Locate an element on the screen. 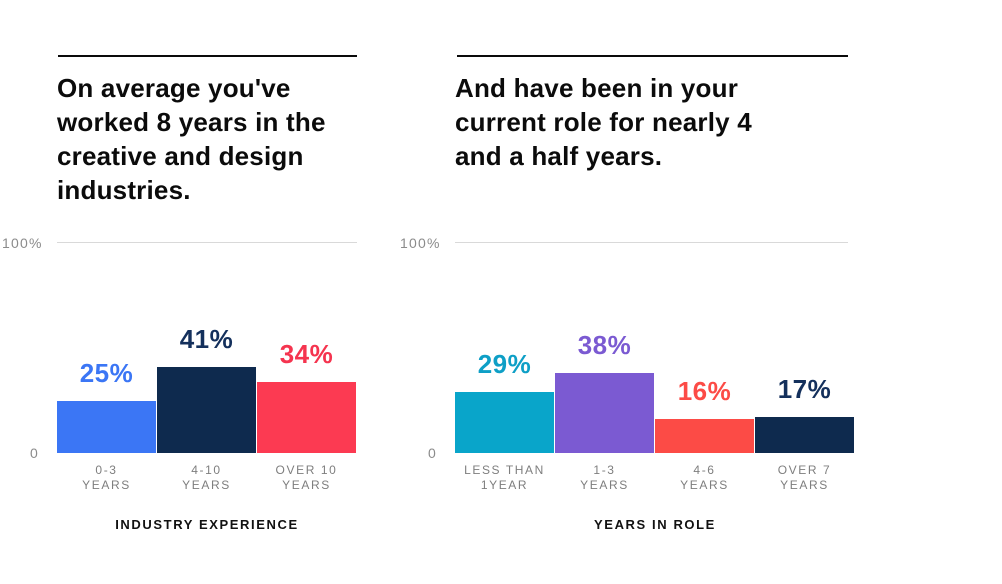 This screenshot has width=1002, height=584. bar-value-label: 17% is located at coordinates (804, 389).